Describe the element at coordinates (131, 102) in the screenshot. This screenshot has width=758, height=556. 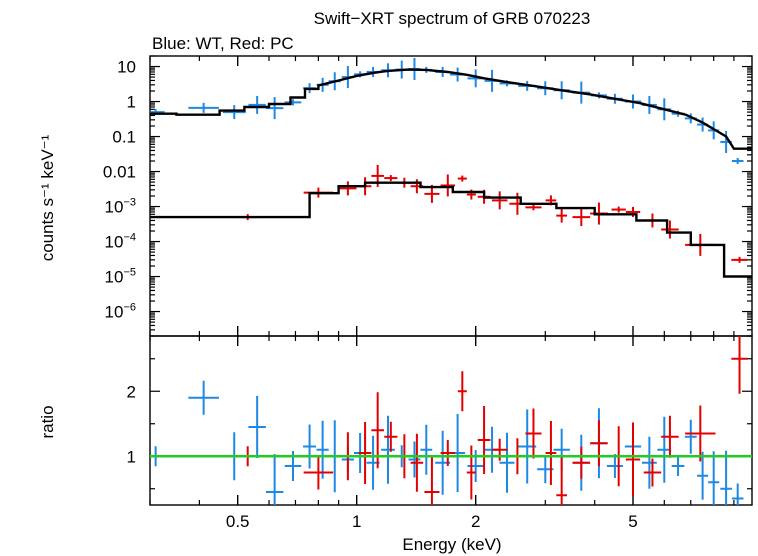
I see `y-tick-label-spectrum: 1` at that location.